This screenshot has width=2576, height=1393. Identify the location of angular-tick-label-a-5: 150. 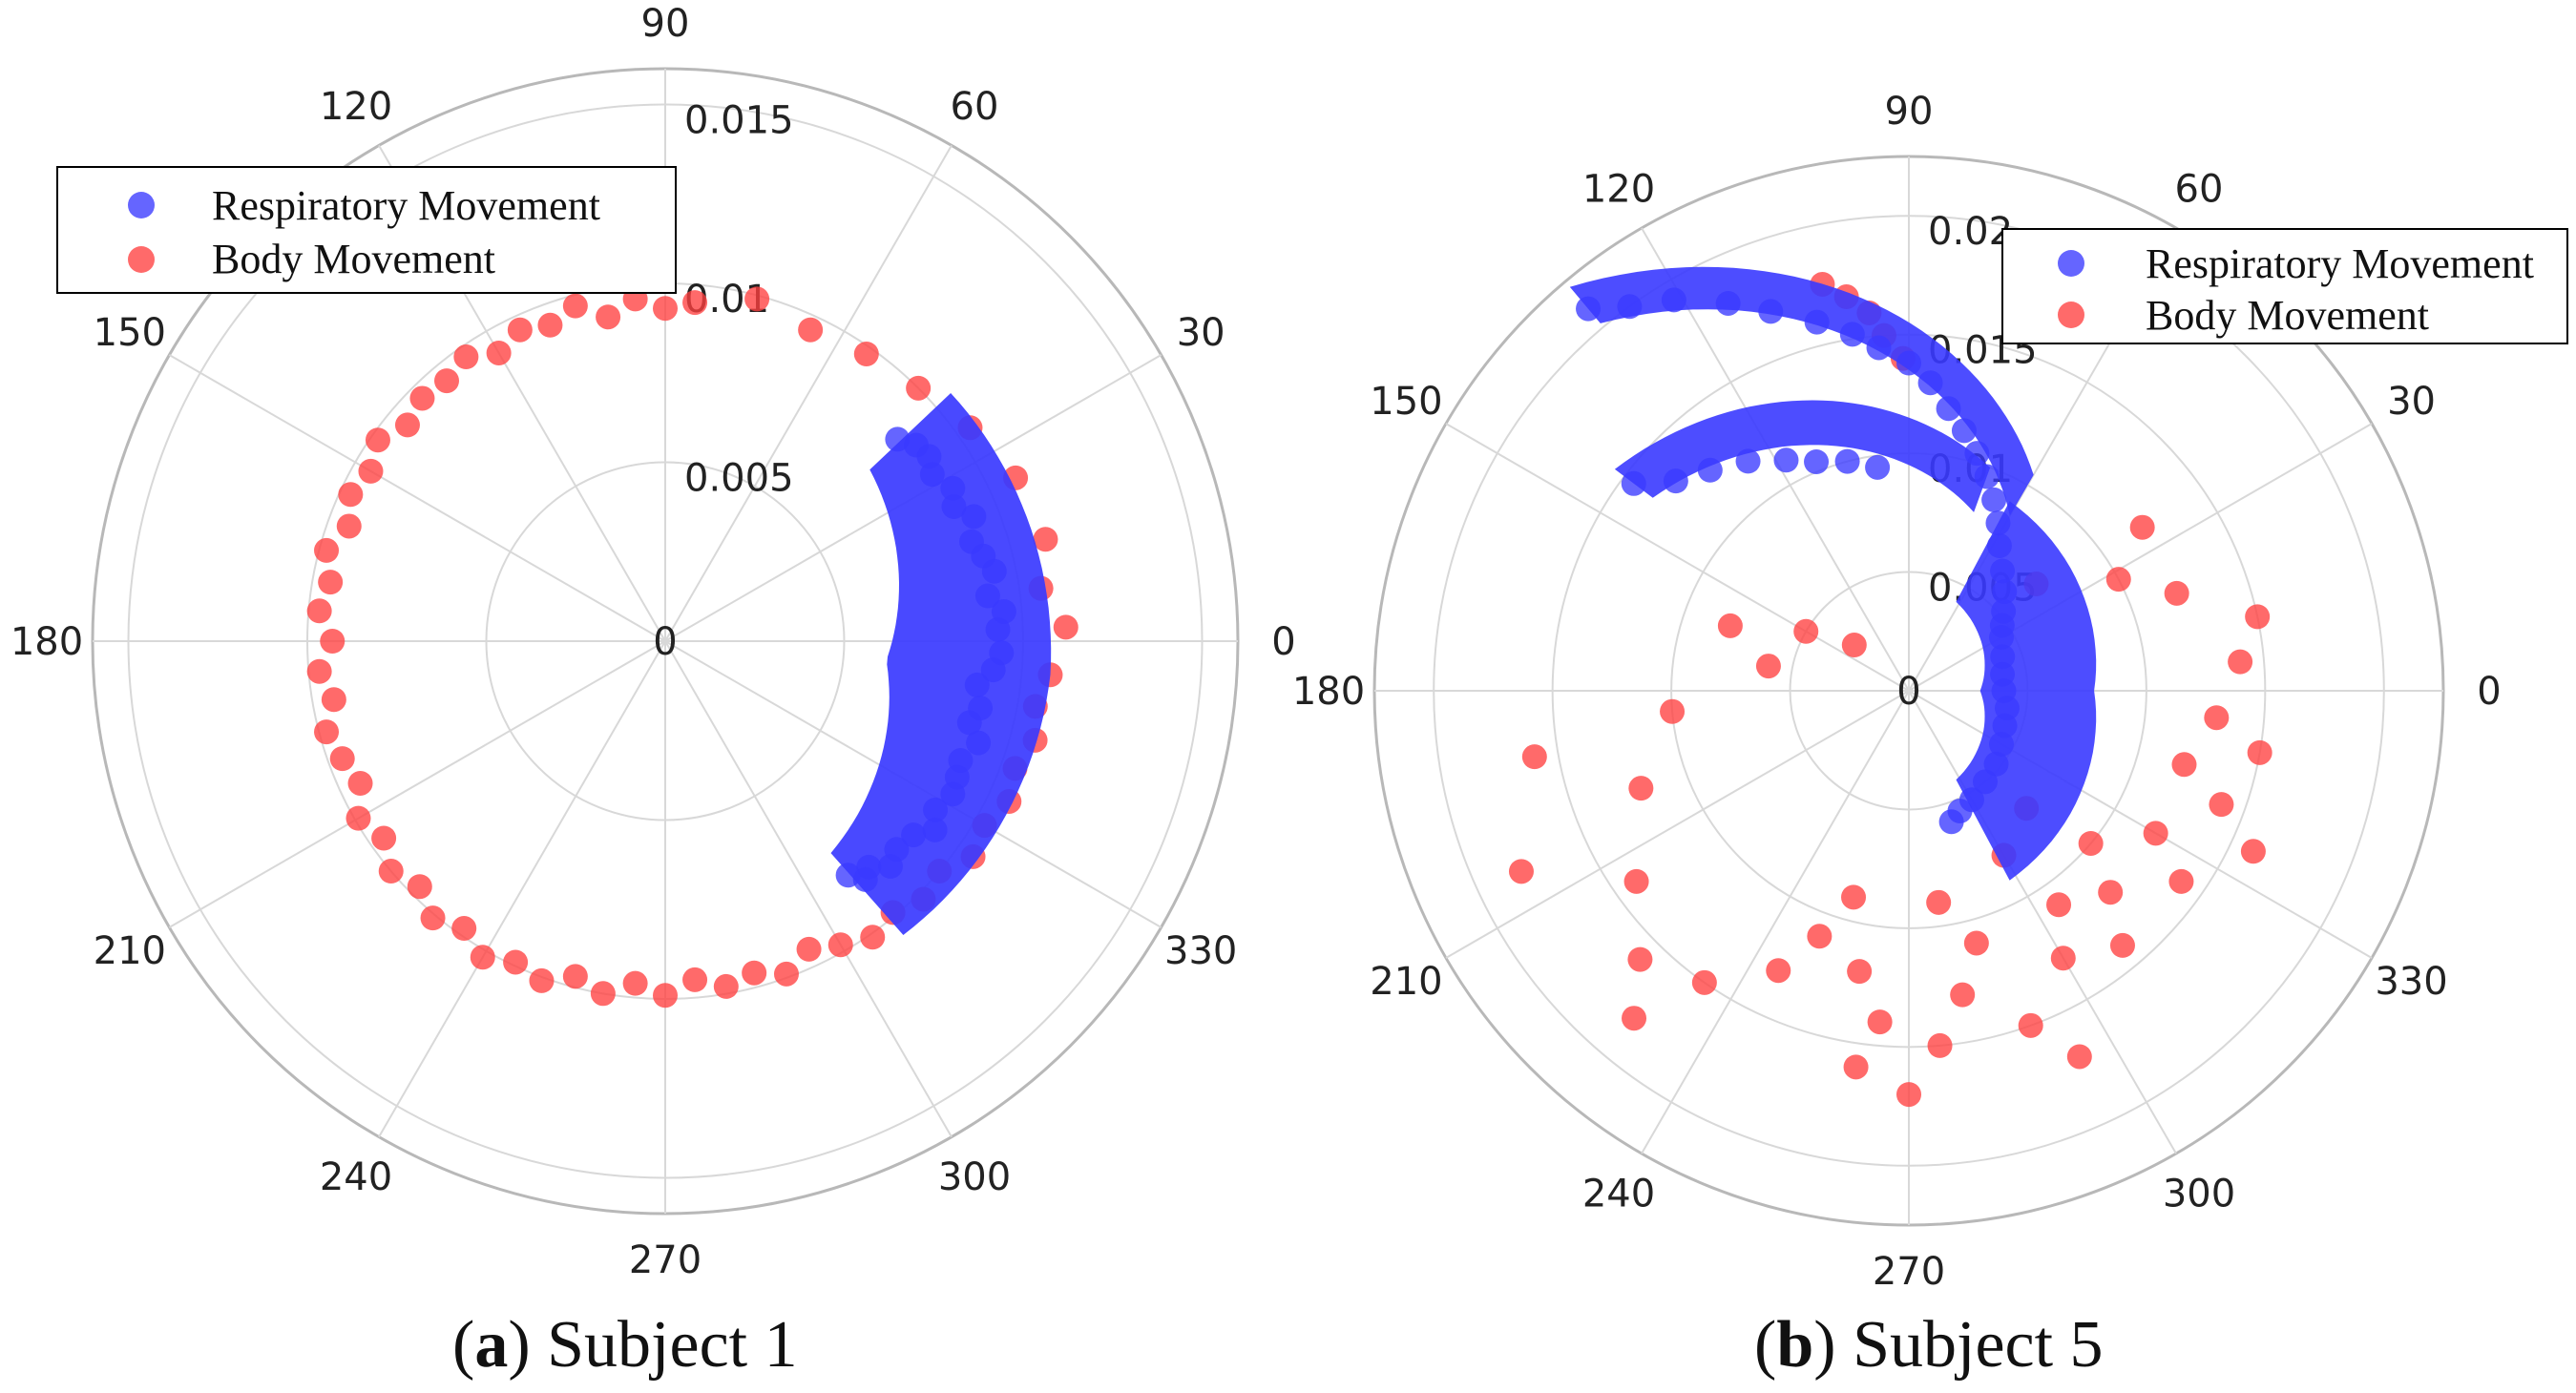
(130, 333).